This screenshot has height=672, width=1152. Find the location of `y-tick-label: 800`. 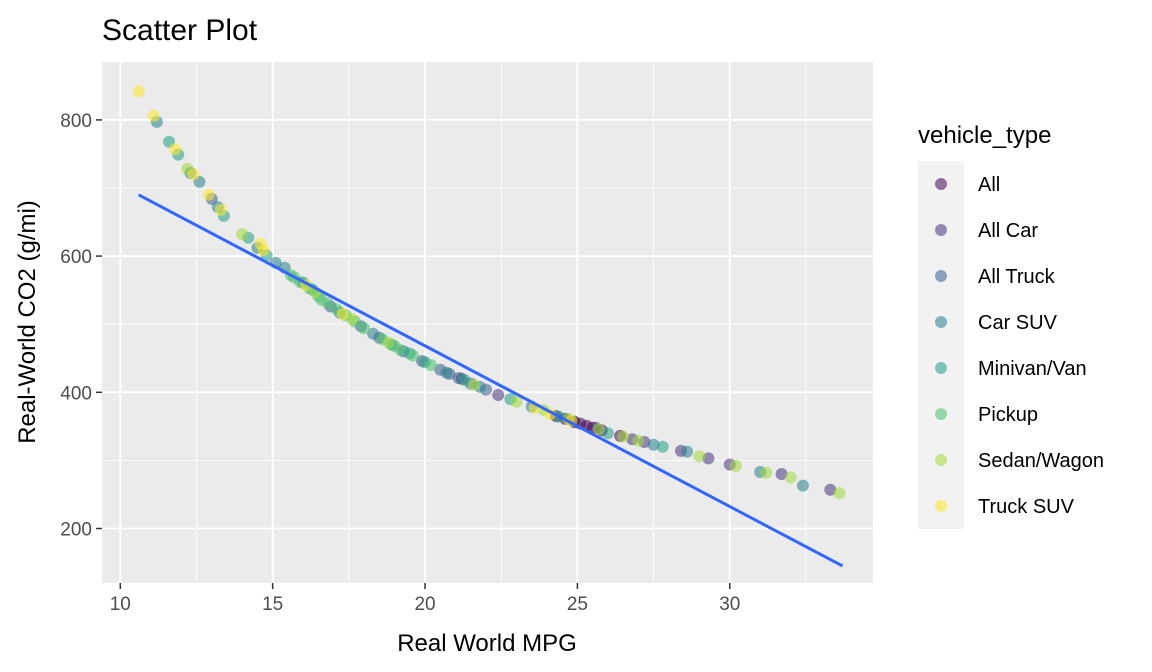

y-tick-label: 800 is located at coordinates (76, 121).